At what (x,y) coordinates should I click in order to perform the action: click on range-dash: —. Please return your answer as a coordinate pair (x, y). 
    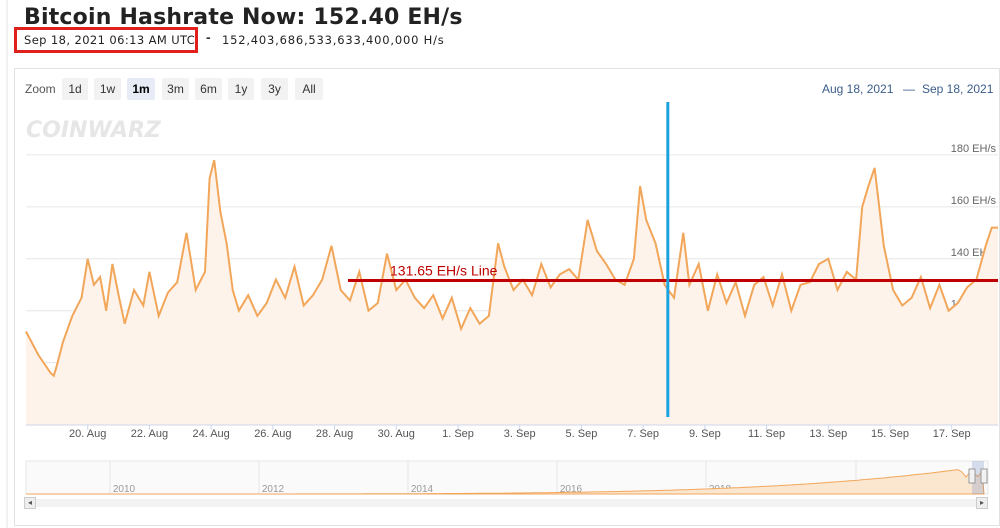
    Looking at the image, I should click on (909, 89).